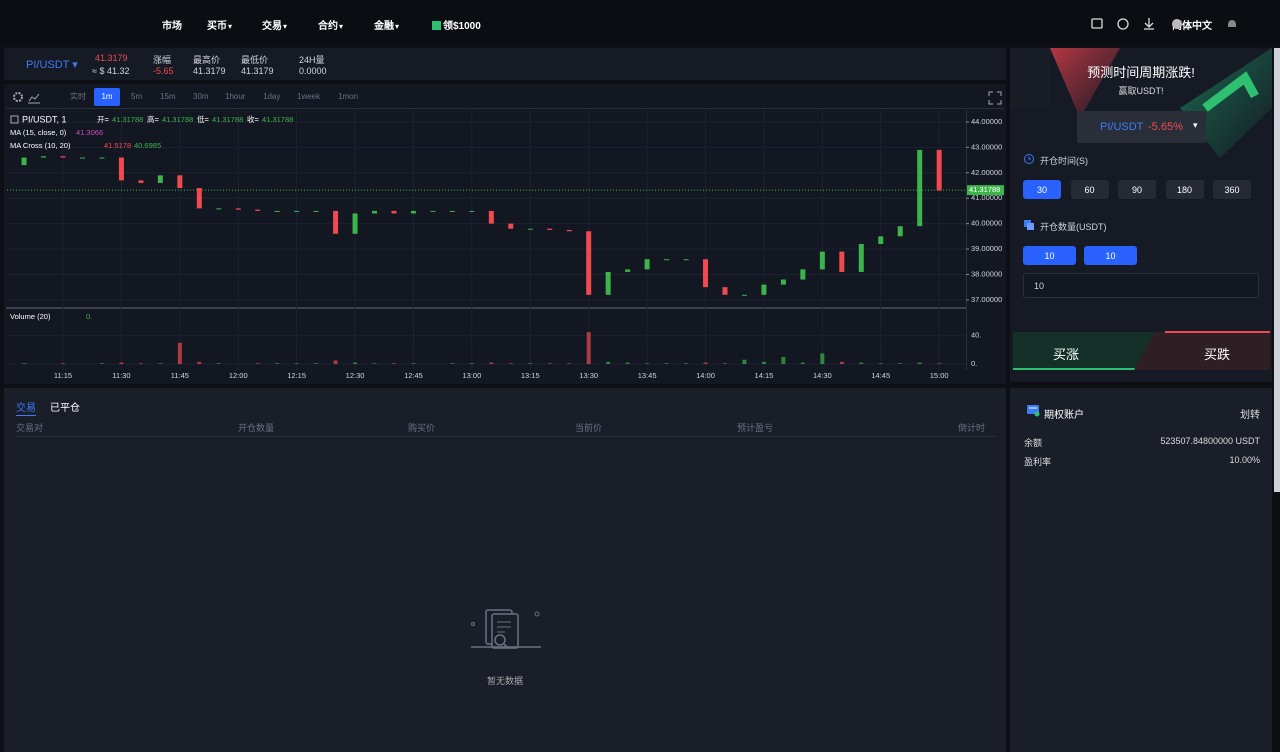 The image size is (1280, 752). What do you see at coordinates (1141, 127) in the screenshot?
I see `pair-selector: PI/USDT -5.65% ▾` at bounding box center [1141, 127].